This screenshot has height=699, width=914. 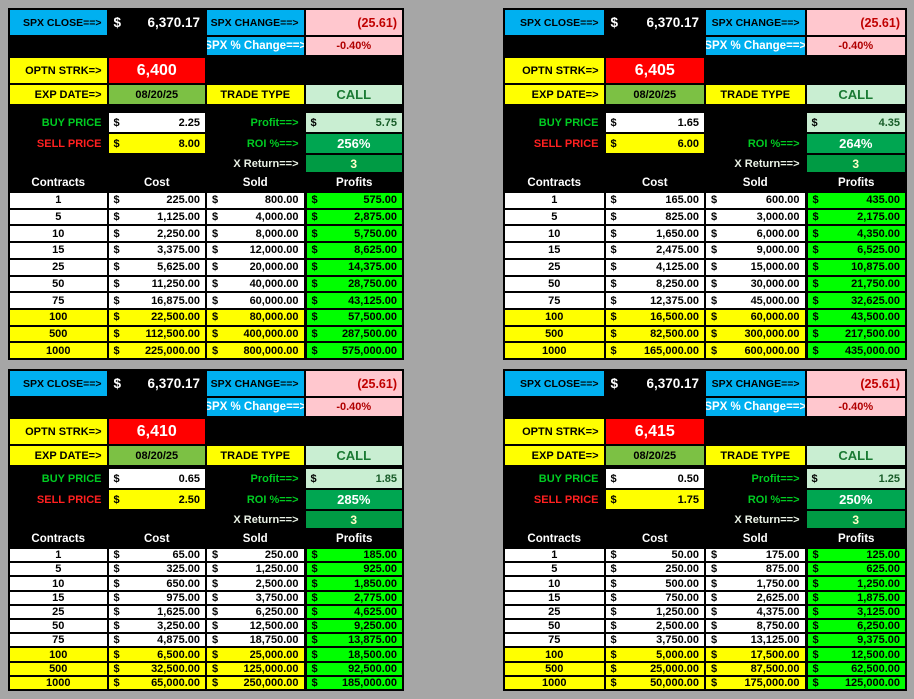 I want to click on profits-amount: 125.00, so click(x=883, y=555).